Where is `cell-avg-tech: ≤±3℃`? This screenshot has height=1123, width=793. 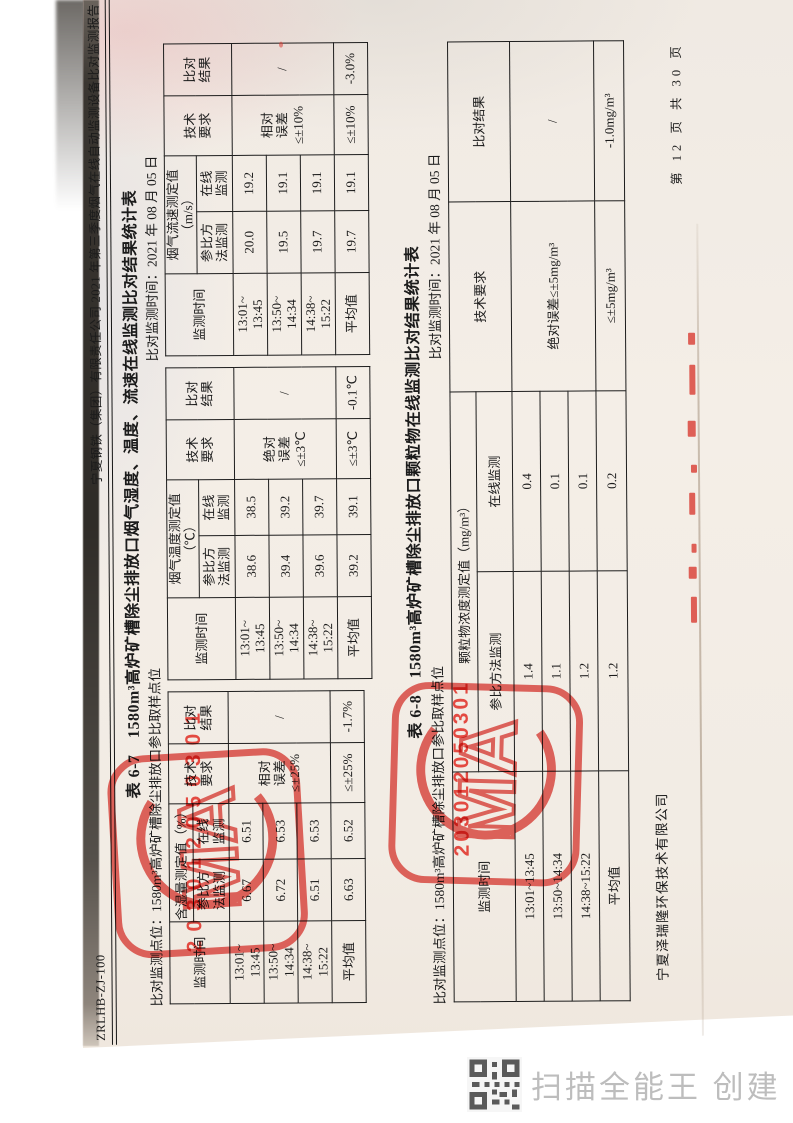 cell-avg-tech: ≤±3℃ is located at coordinates (353, 448).